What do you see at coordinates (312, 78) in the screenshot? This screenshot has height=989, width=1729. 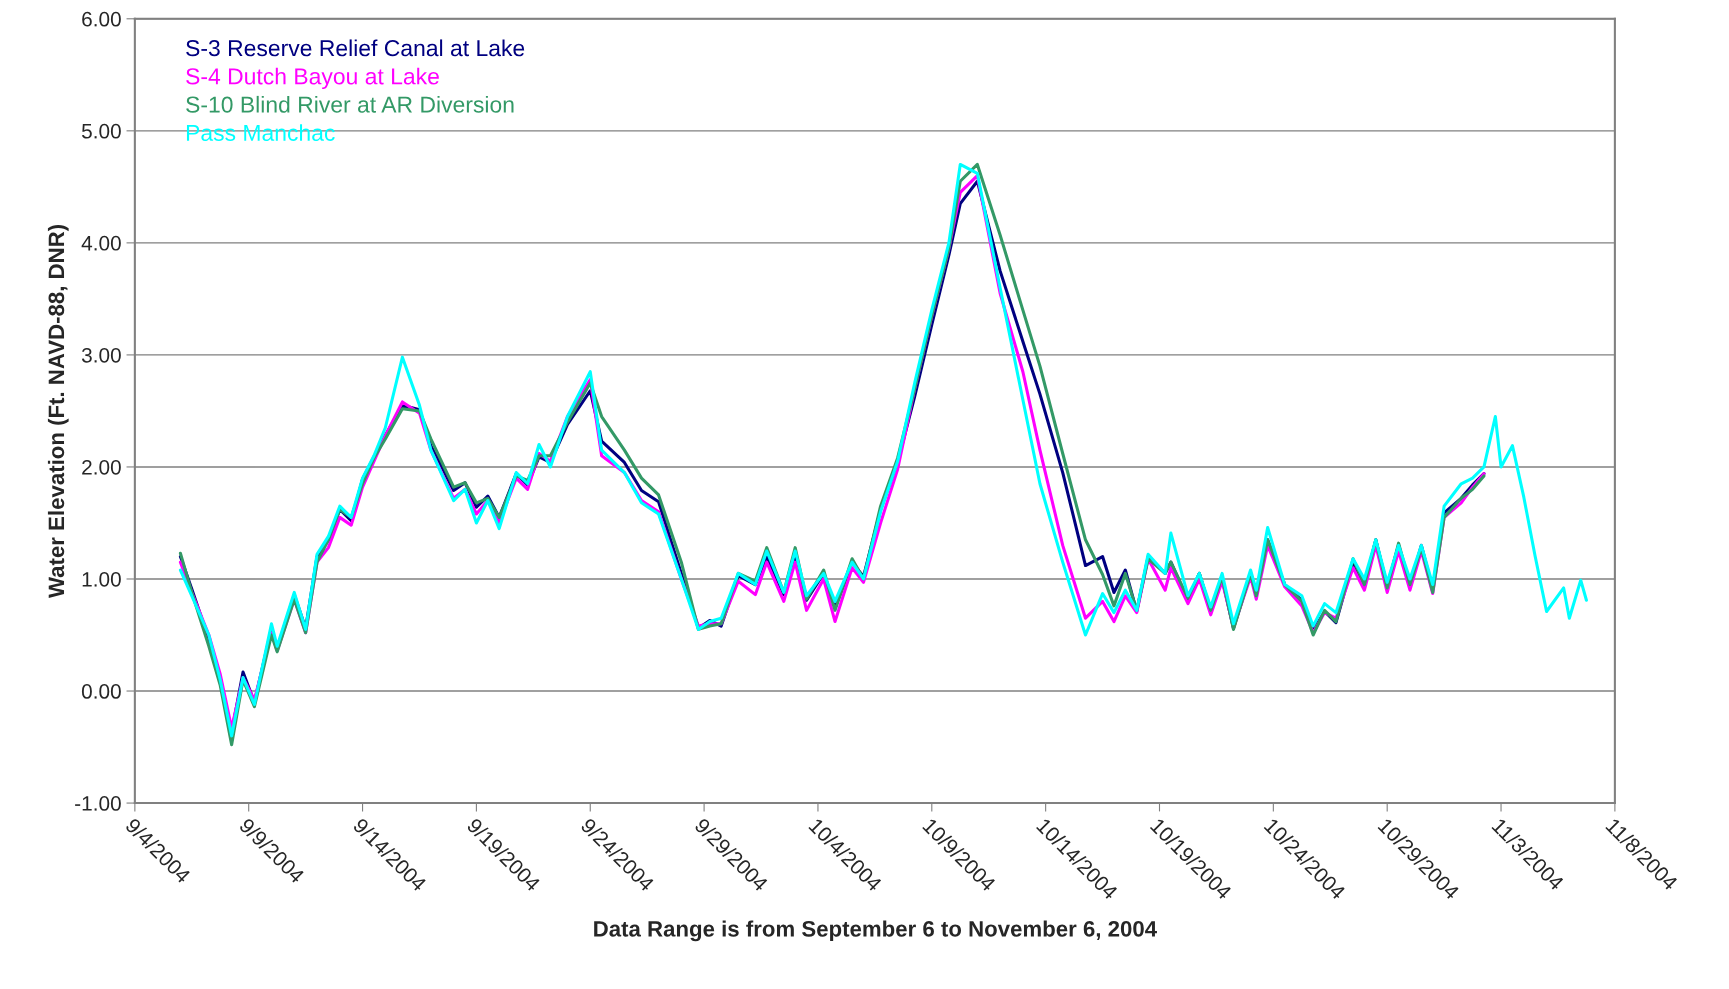 I see `text: S-4 Dutch Bayou at Lake` at bounding box center [312, 78].